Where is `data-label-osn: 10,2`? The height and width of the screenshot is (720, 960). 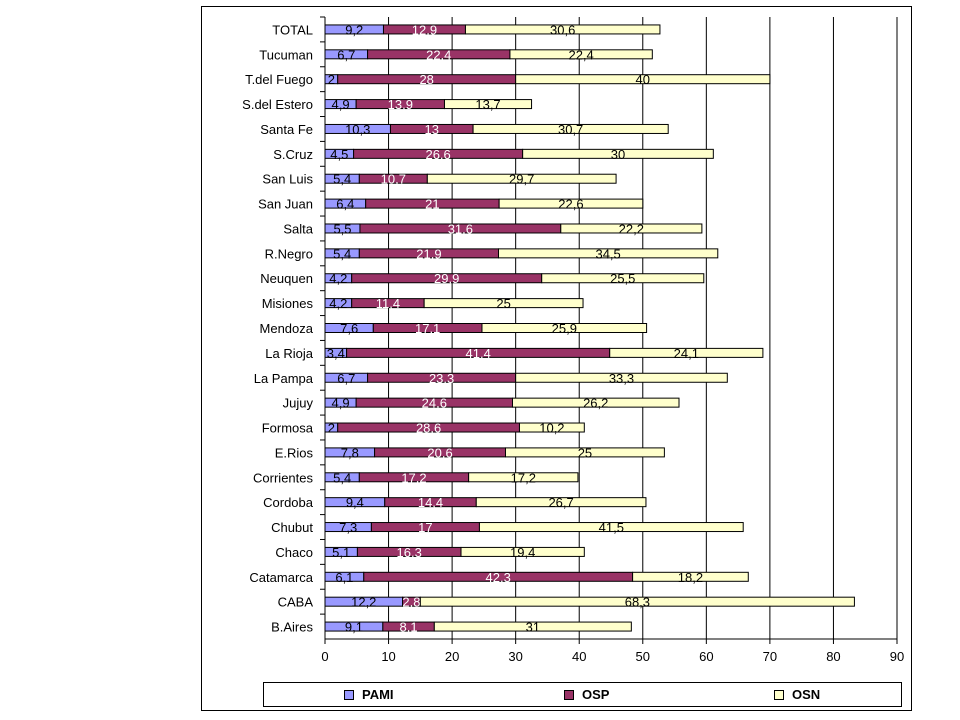
data-label-osn: 10,2 is located at coordinates (551, 428).